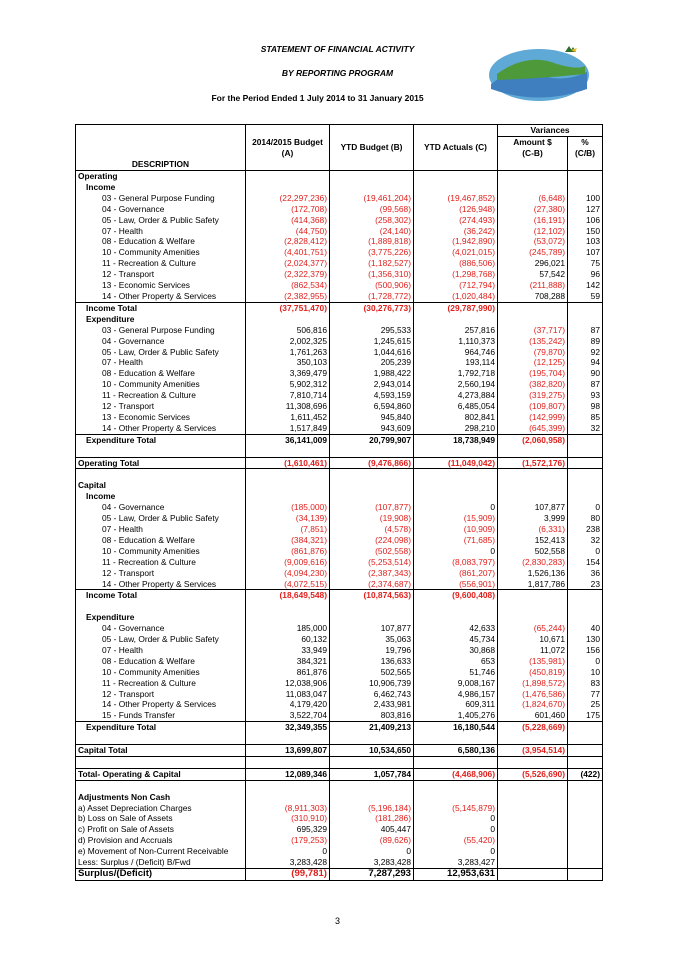 The height and width of the screenshot is (954, 675). Describe the element at coordinates (585, 275) in the screenshot. I see `variance-pct-cell: 96` at that location.